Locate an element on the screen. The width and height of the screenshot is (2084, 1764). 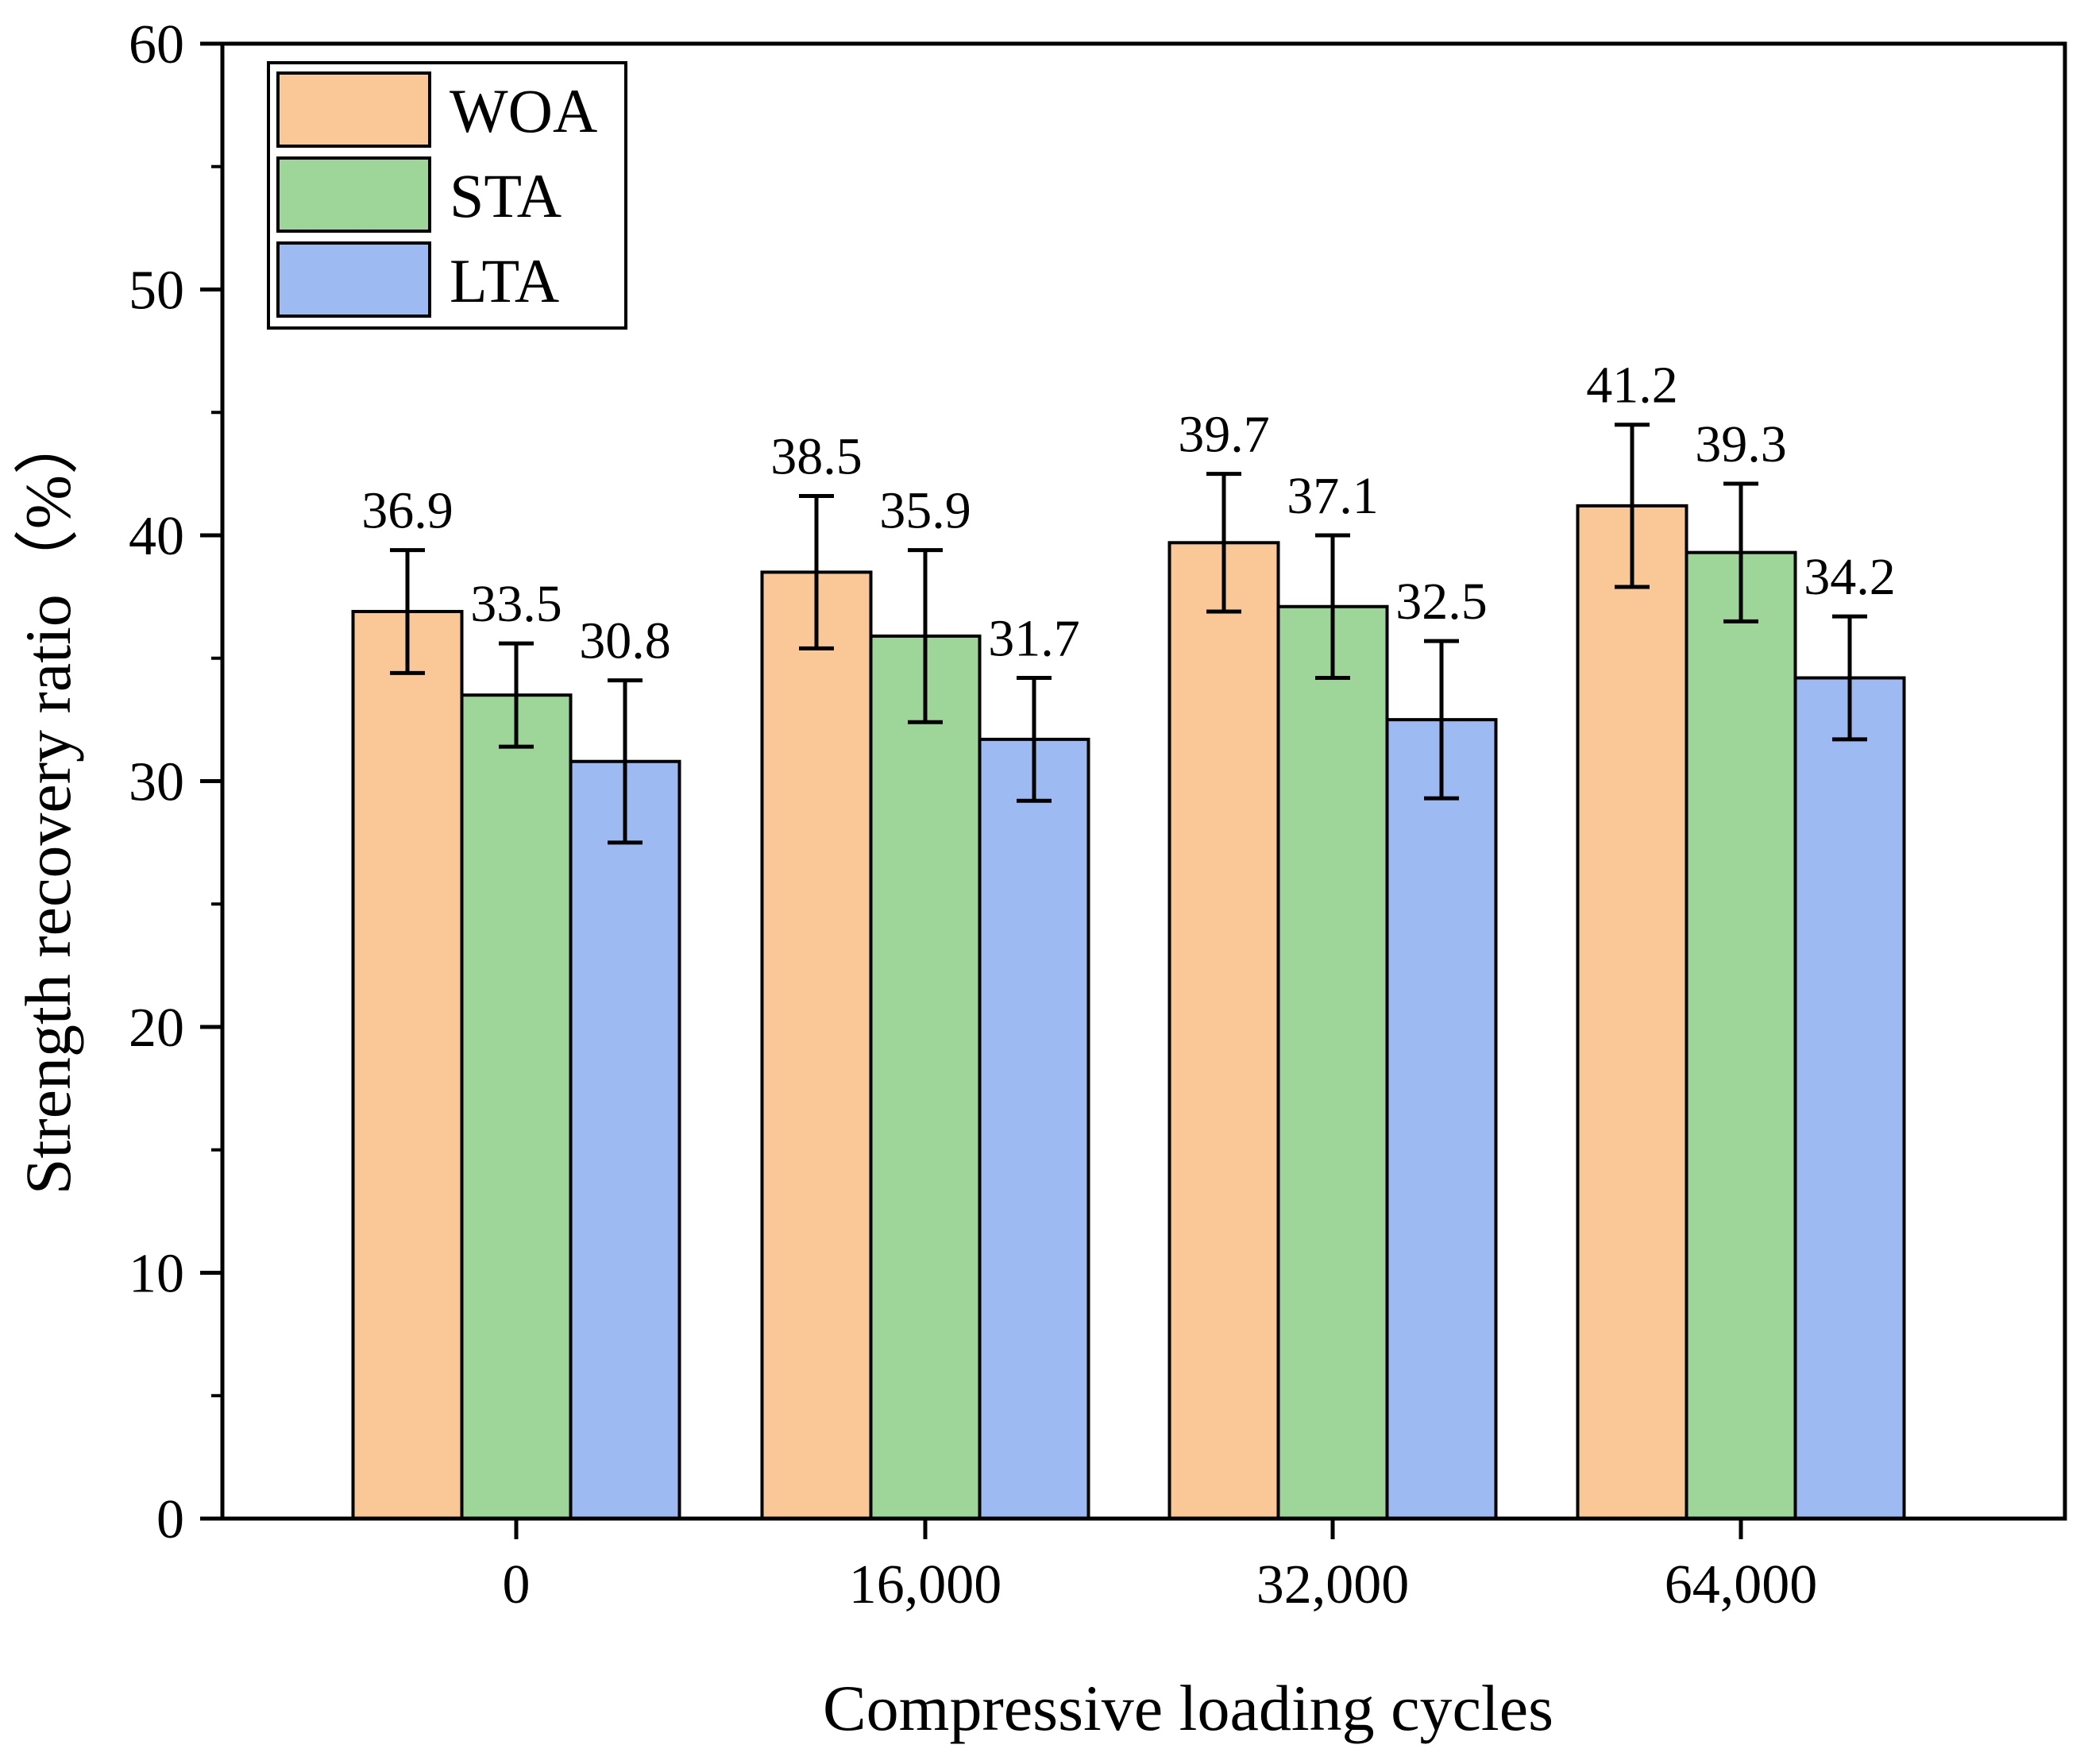
x-tick-label-2: 32,000 is located at coordinates (1333, 1584).